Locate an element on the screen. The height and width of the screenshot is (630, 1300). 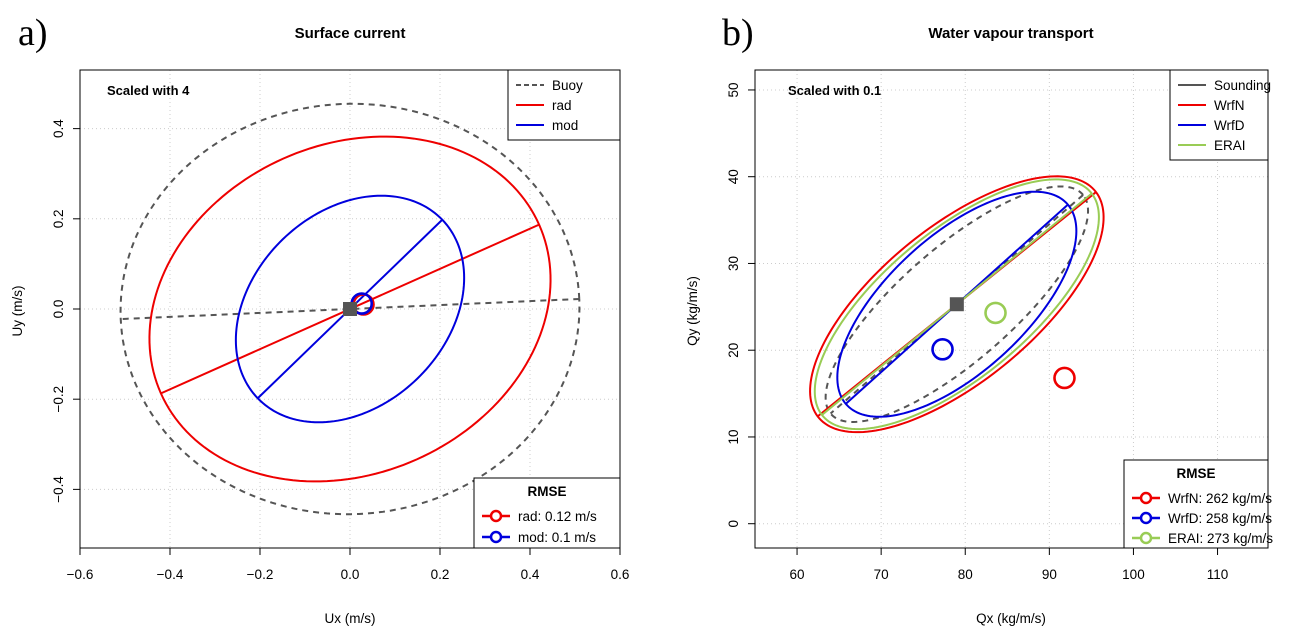
chart-title: Surface current is located at coordinates (350, 33).